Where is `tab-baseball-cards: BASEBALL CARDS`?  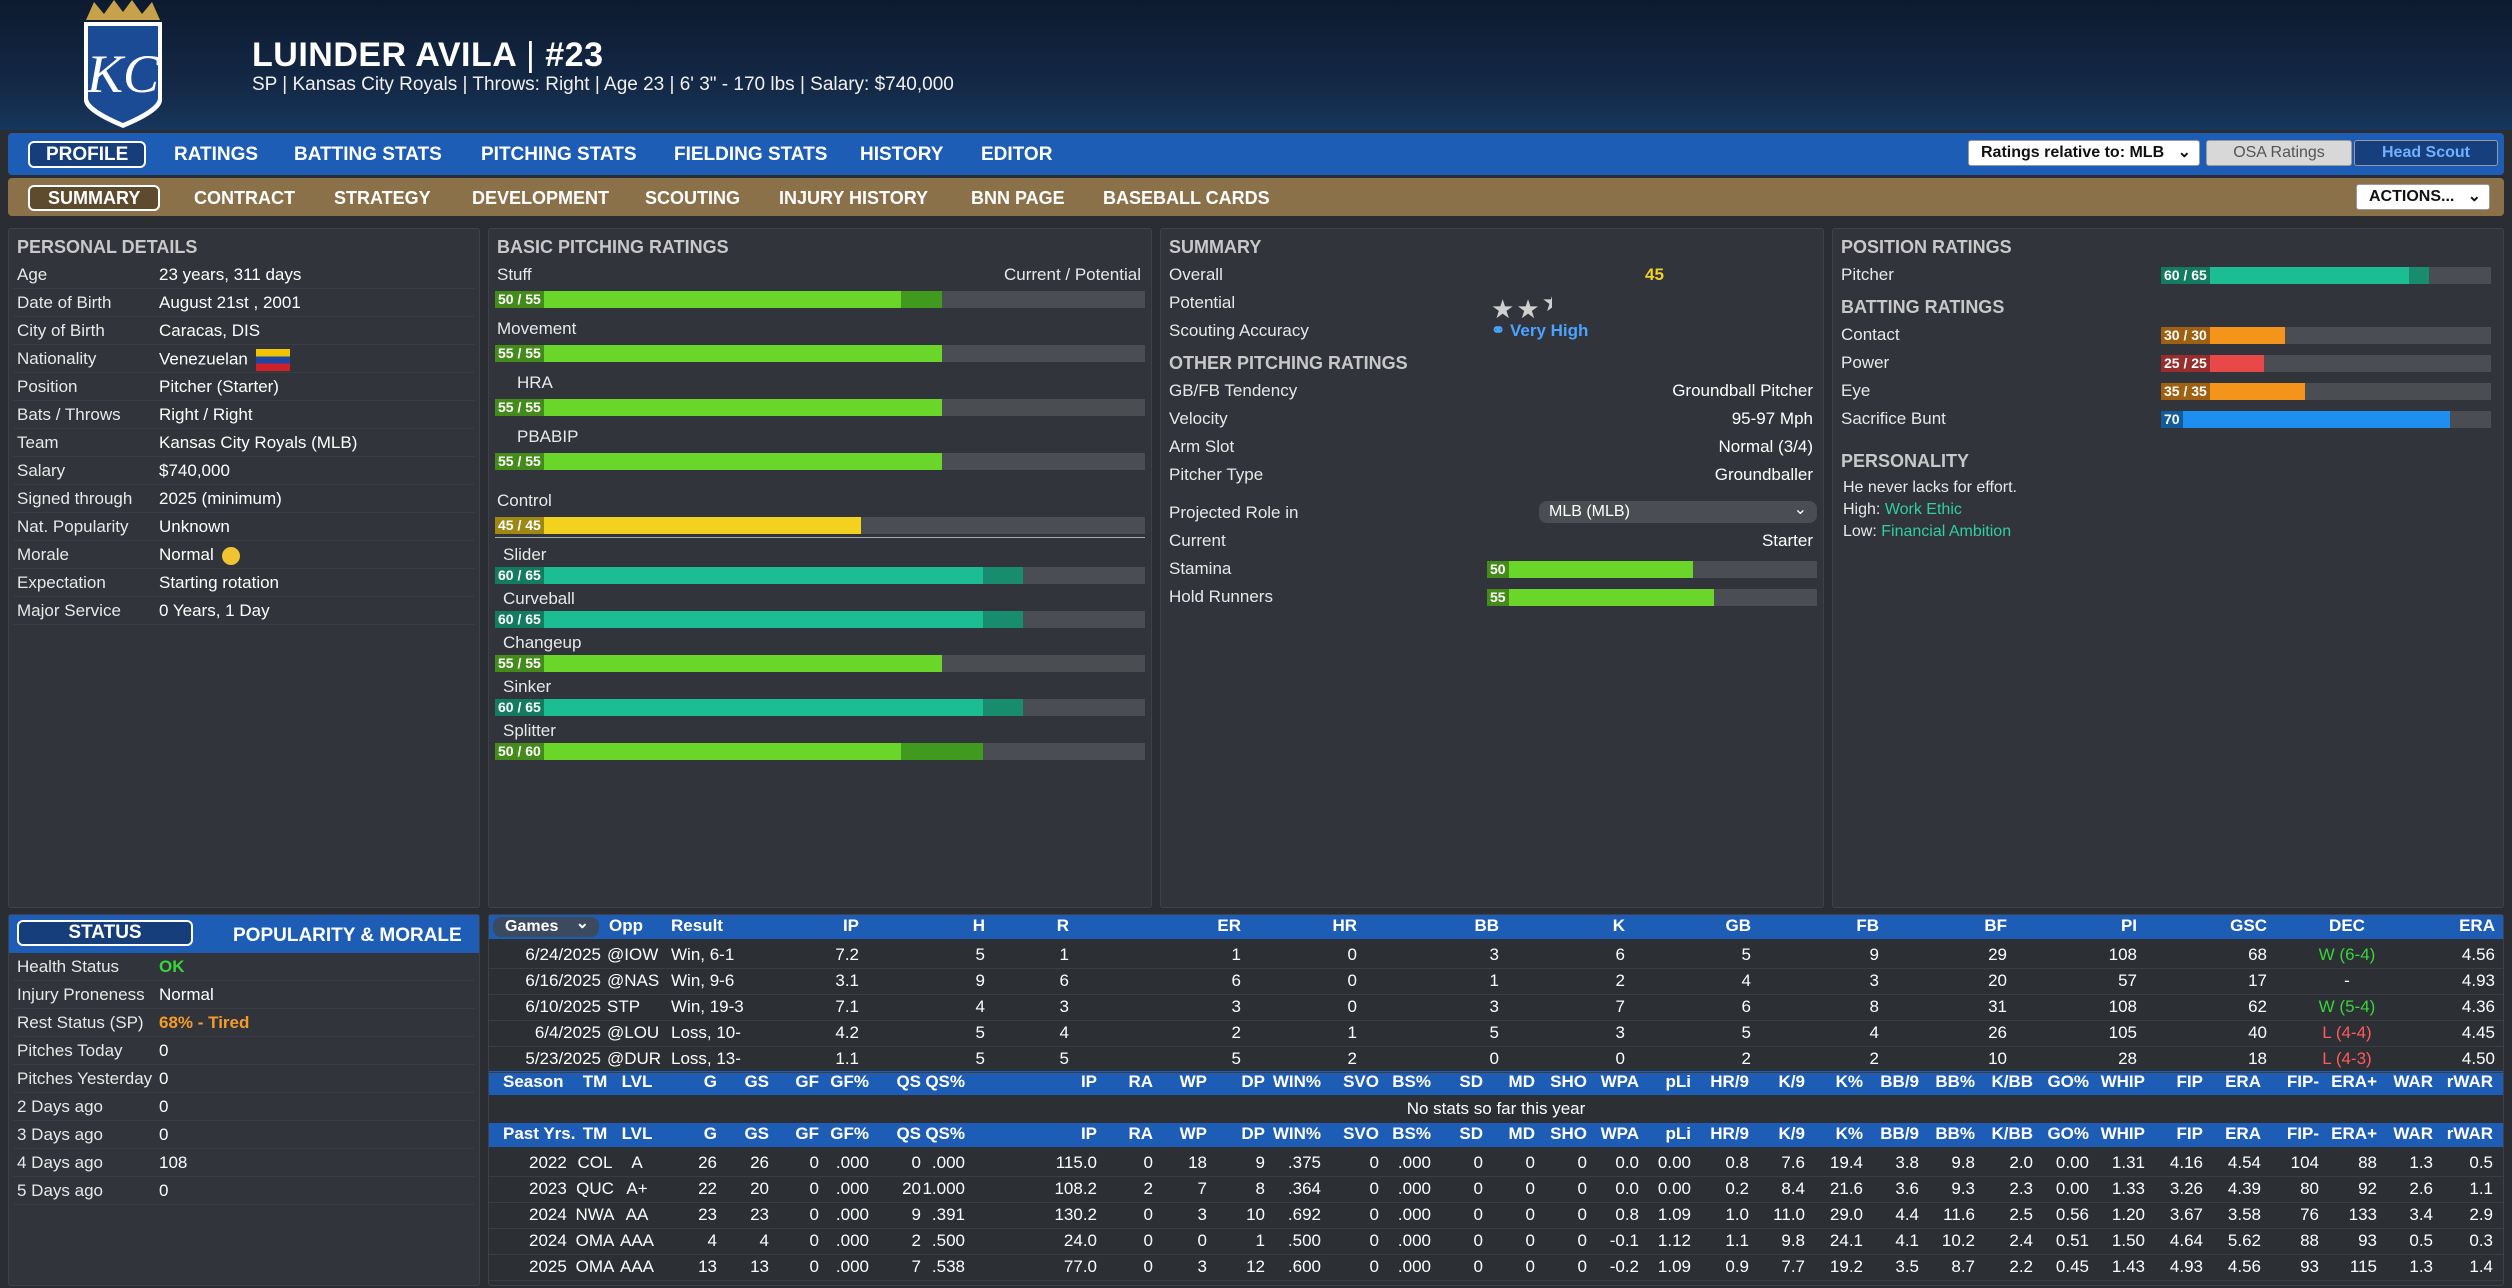
tab-baseball-cards: BASEBALL CARDS is located at coordinates (1186, 198).